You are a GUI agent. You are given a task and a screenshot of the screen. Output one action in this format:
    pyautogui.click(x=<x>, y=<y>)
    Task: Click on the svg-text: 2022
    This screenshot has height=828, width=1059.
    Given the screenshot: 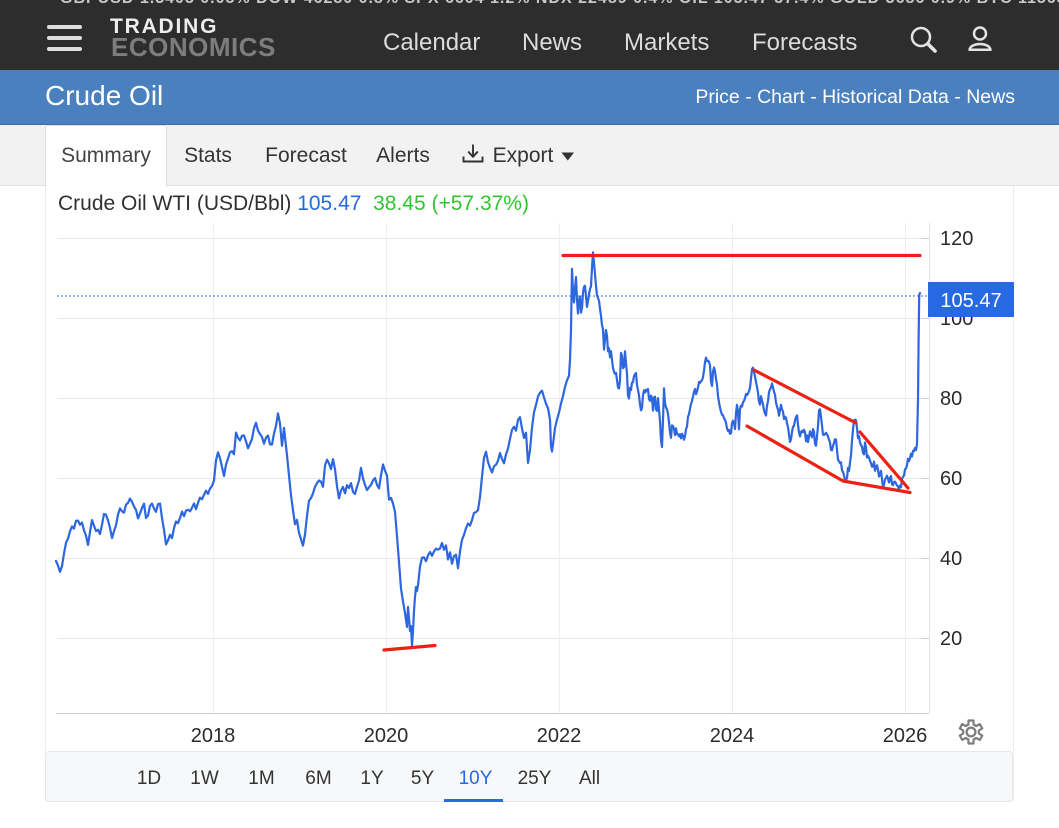 What is the action you would take?
    pyautogui.click(x=559, y=736)
    